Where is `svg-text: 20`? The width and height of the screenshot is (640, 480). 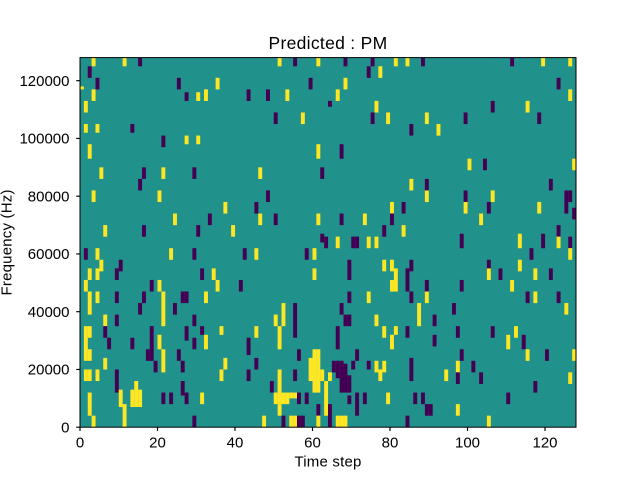 svg-text: 20 is located at coordinates (157, 442).